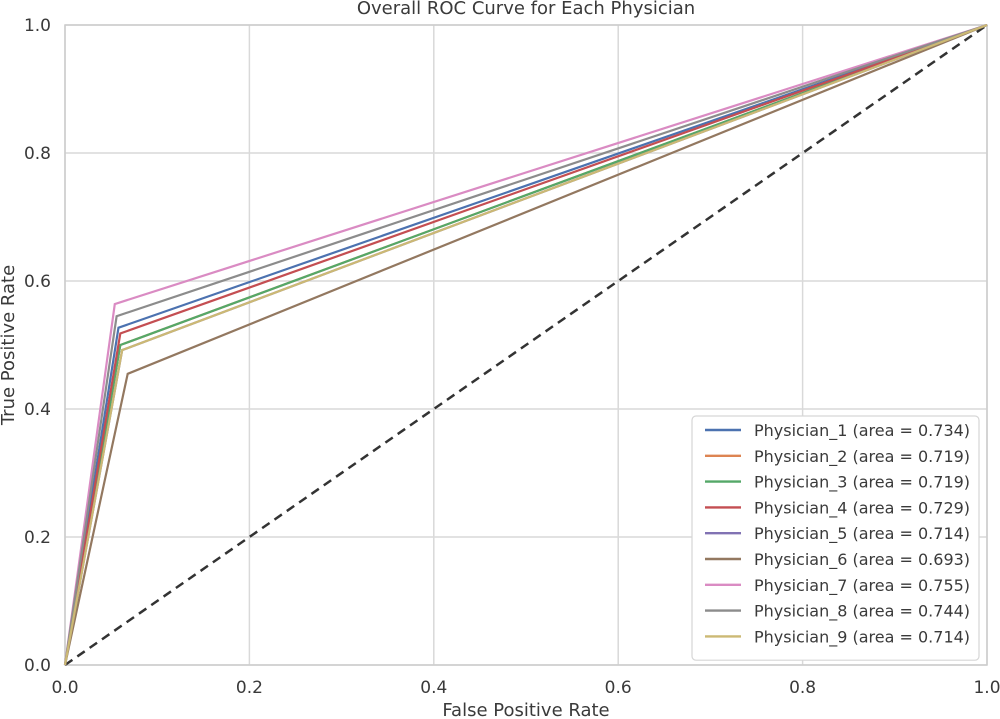 The height and width of the screenshot is (719, 1000). What do you see at coordinates (526, 9) in the screenshot?
I see `chart-title: Overall ROC Curve for Each Physician` at bounding box center [526, 9].